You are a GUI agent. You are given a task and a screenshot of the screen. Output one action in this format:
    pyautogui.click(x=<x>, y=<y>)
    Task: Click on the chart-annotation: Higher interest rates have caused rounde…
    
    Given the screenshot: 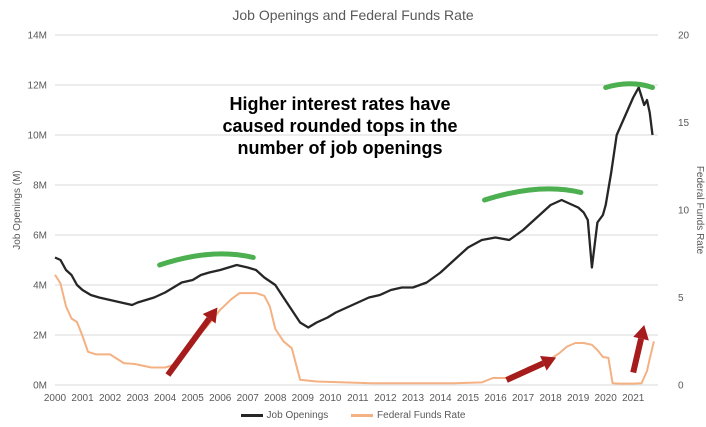 What is the action you would take?
    pyautogui.click(x=340, y=126)
    